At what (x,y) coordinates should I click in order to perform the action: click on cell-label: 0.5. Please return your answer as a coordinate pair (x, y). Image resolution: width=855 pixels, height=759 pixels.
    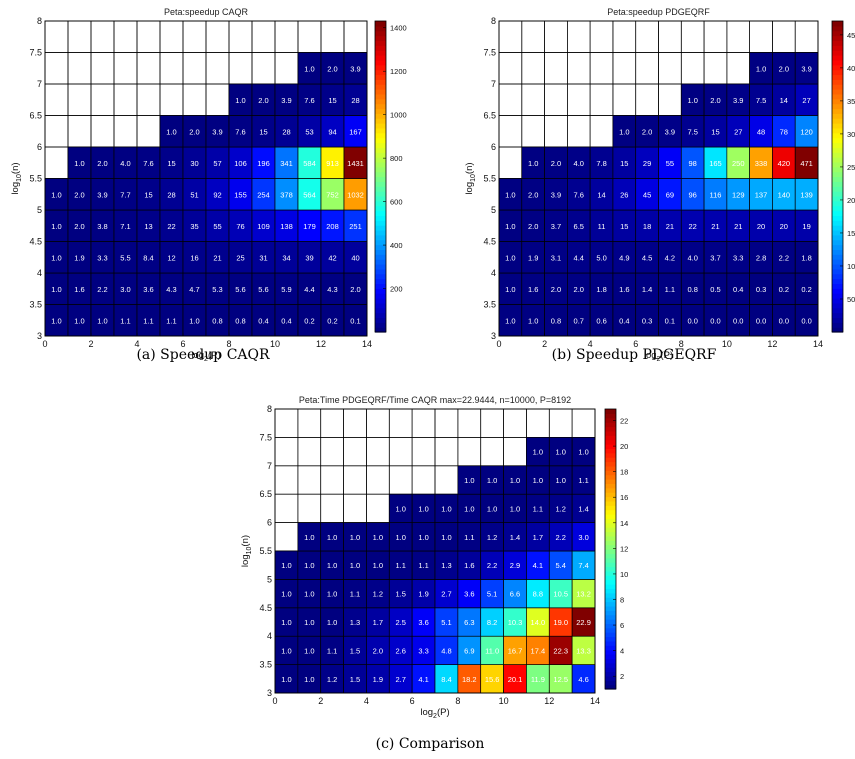
    Looking at the image, I should click on (715, 289).